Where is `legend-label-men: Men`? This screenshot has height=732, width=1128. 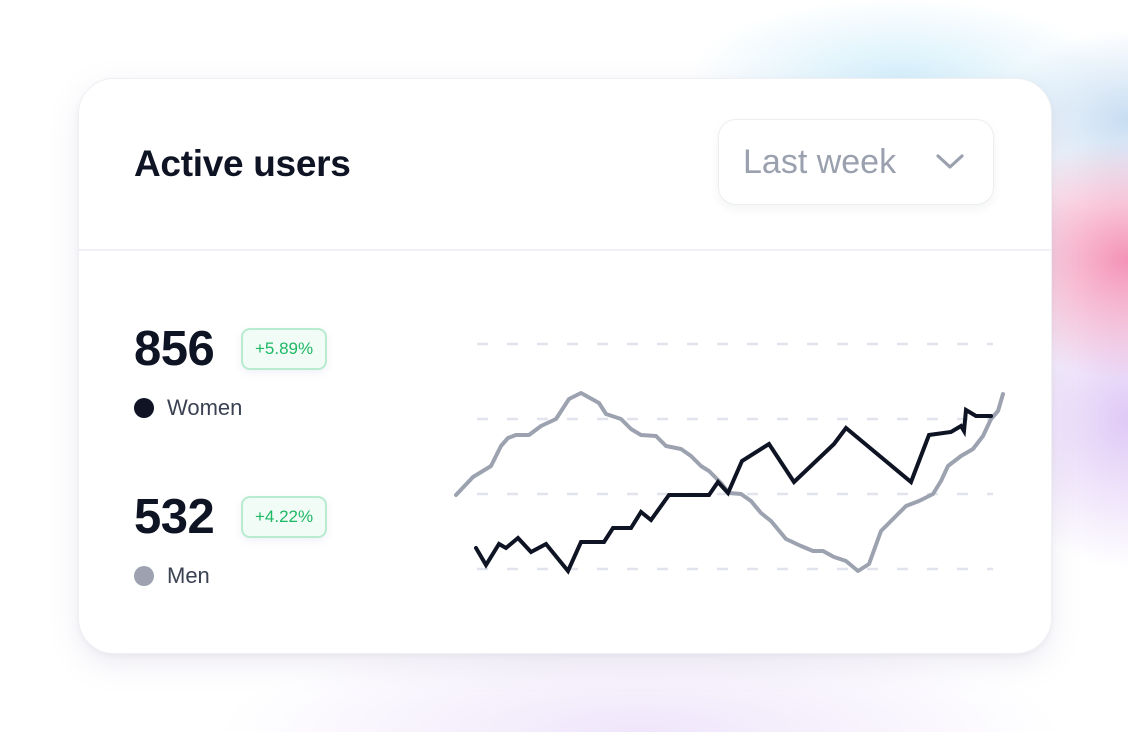
legend-label-men: Men is located at coordinates (188, 575).